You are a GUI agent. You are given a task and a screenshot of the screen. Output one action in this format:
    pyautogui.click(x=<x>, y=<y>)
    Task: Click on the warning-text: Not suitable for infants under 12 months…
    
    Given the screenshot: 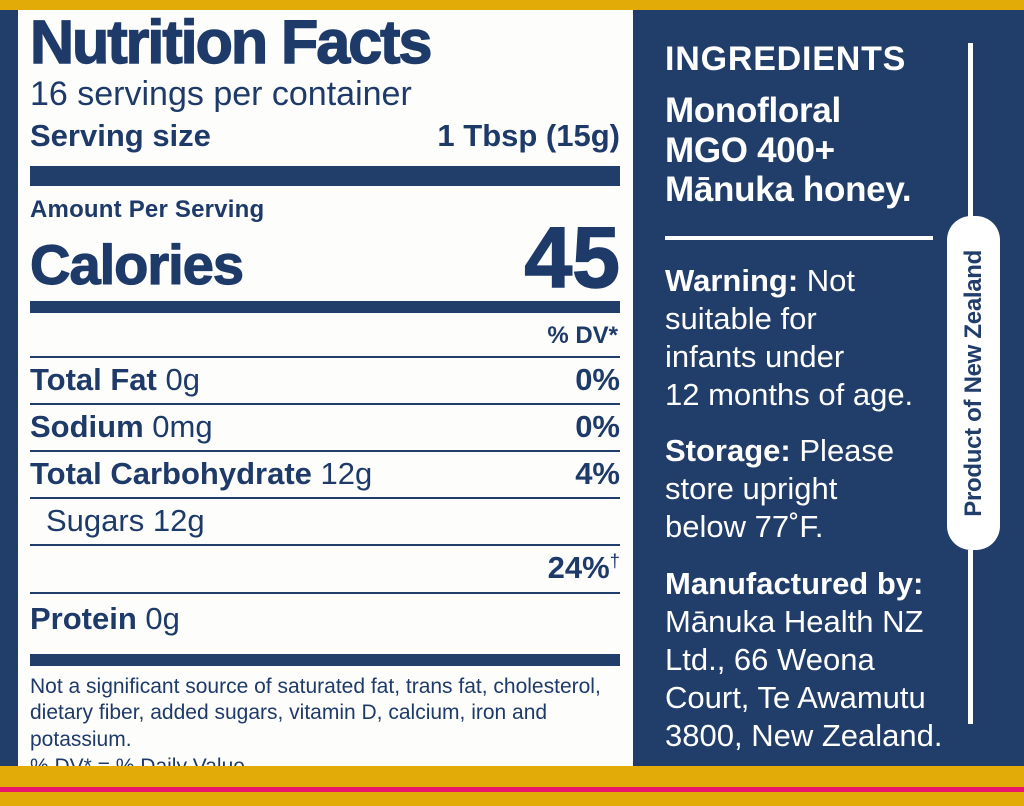 What is the action you would take?
    pyautogui.click(x=789, y=337)
    